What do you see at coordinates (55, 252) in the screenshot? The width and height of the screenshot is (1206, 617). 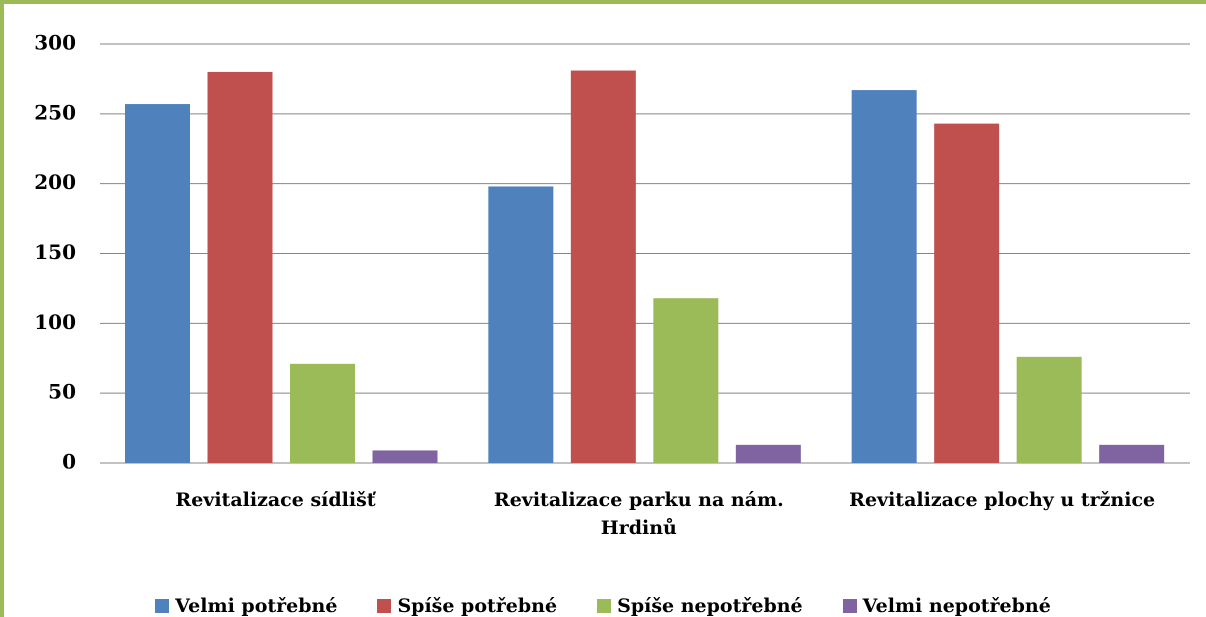 I see `y-tick-label: 150` at bounding box center [55, 252].